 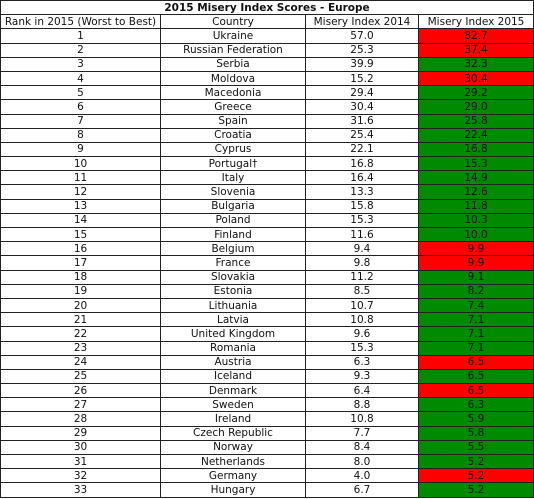 What do you see at coordinates (475, 50) in the screenshot?
I see `index-2015-cell: 37.4` at bounding box center [475, 50].